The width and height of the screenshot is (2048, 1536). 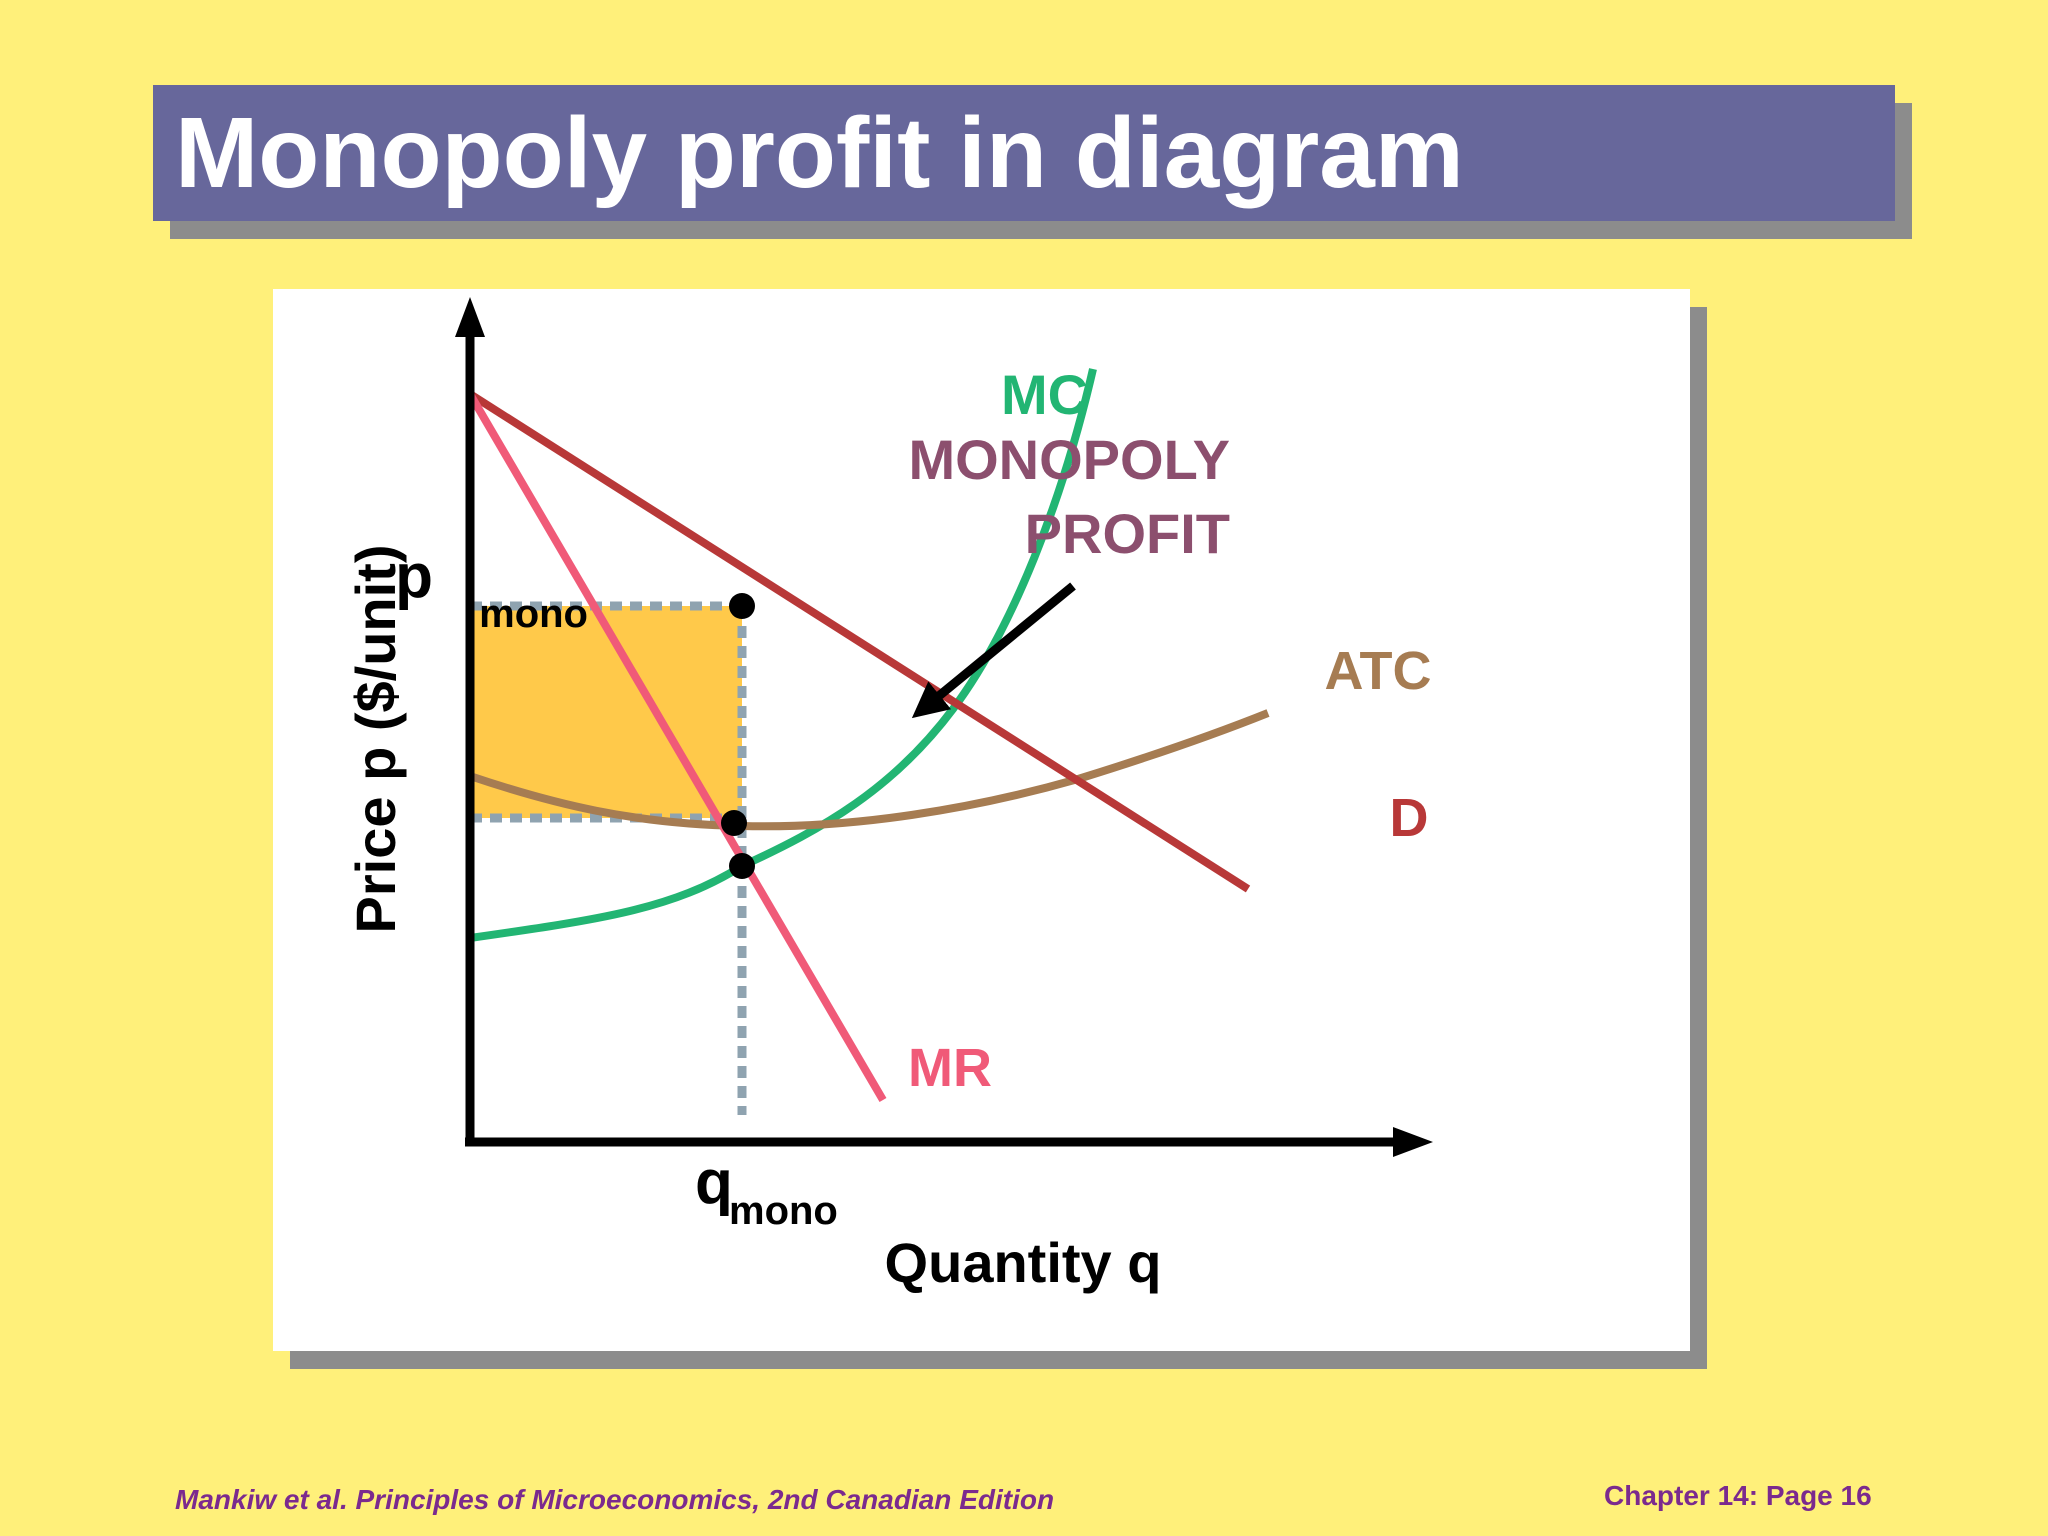 I want to click on atc-point, so click(x=734, y=823).